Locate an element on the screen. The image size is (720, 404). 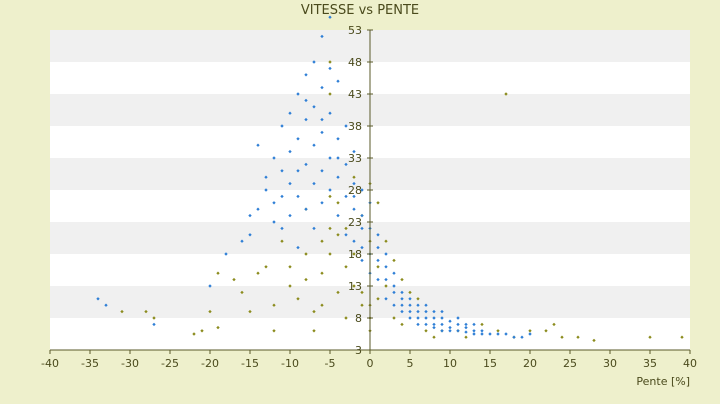
y-tick-label: 28 is located at coordinates (355, 190).